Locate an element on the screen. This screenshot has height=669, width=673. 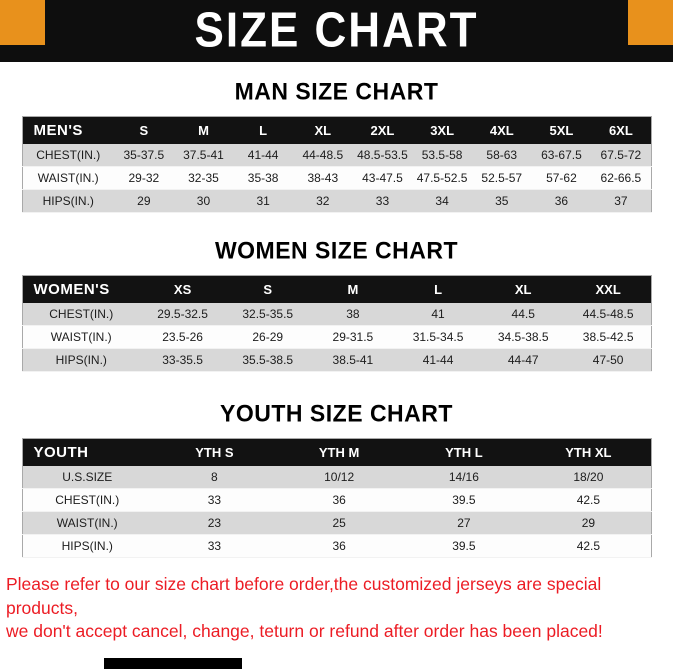
size-value-cell: 44-47 is located at coordinates (523, 360).